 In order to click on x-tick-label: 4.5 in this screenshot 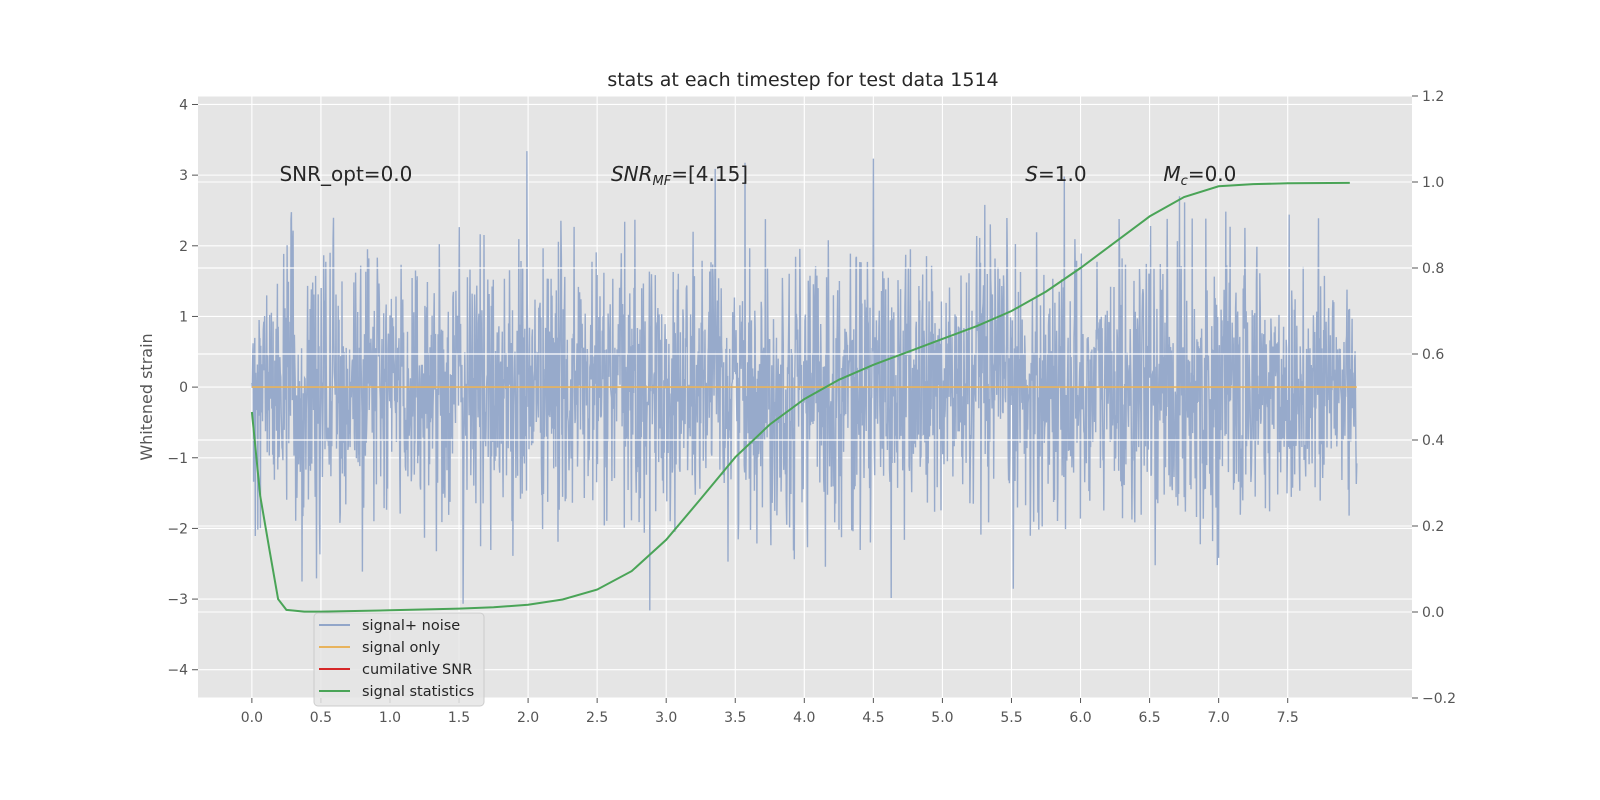, I will do `click(873, 718)`.